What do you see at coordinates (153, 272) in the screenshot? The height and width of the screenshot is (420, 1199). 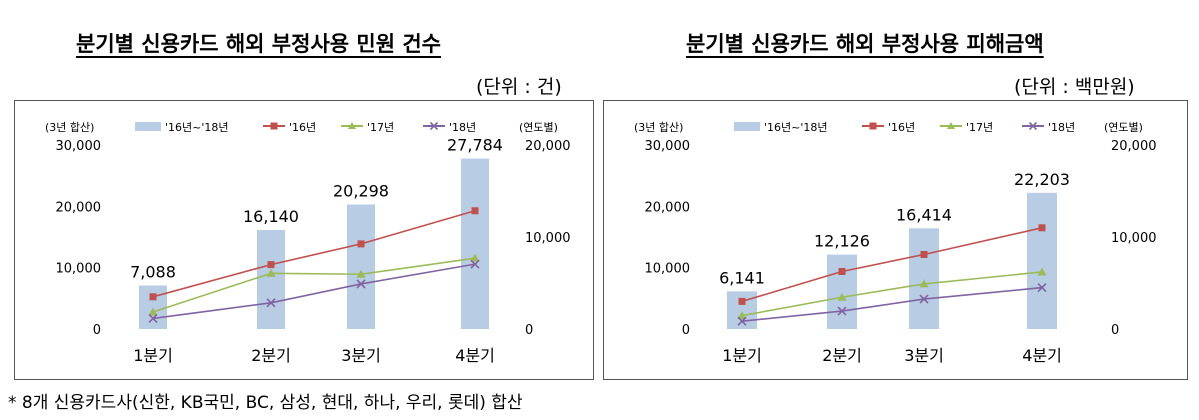 I see `bar-value-label: 7,088` at bounding box center [153, 272].